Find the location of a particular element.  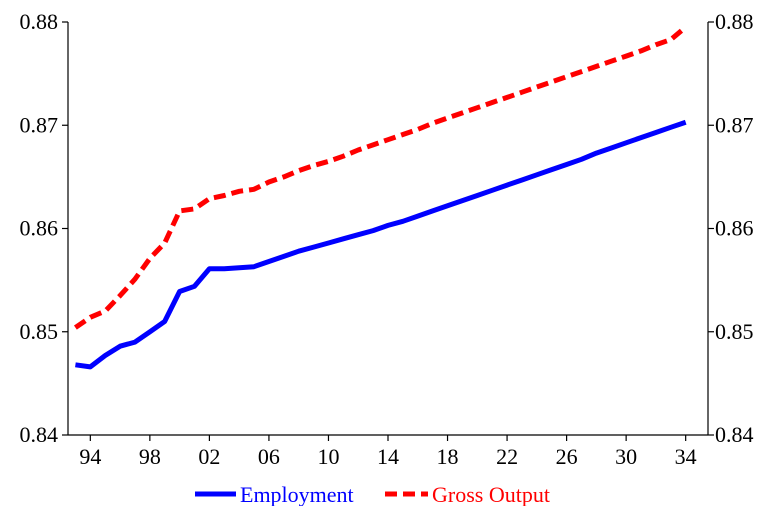

legend-employment-label: Employment is located at coordinates (297, 494).